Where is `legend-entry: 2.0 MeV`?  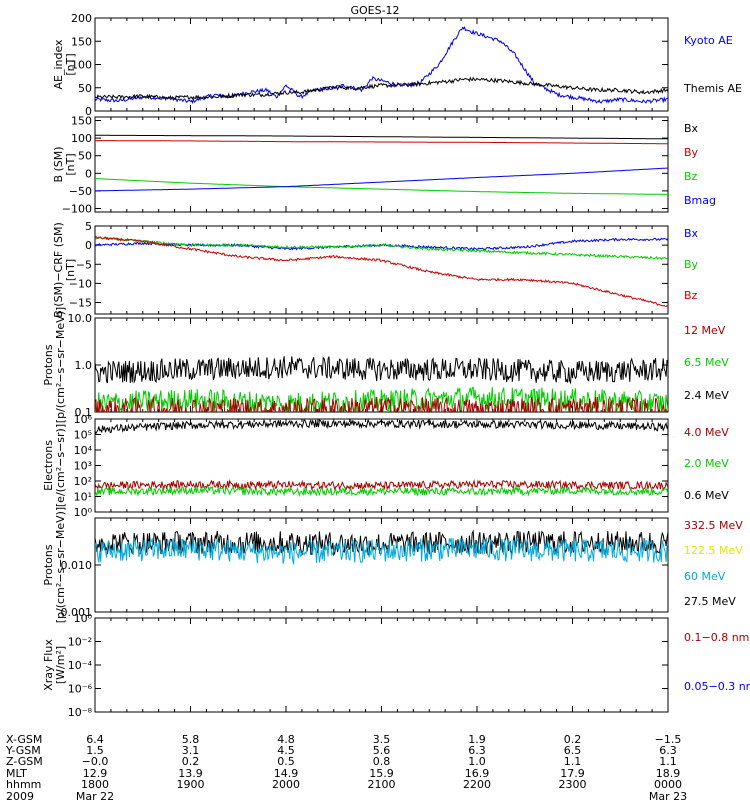 legend-entry: 2.0 MeV is located at coordinates (706, 463).